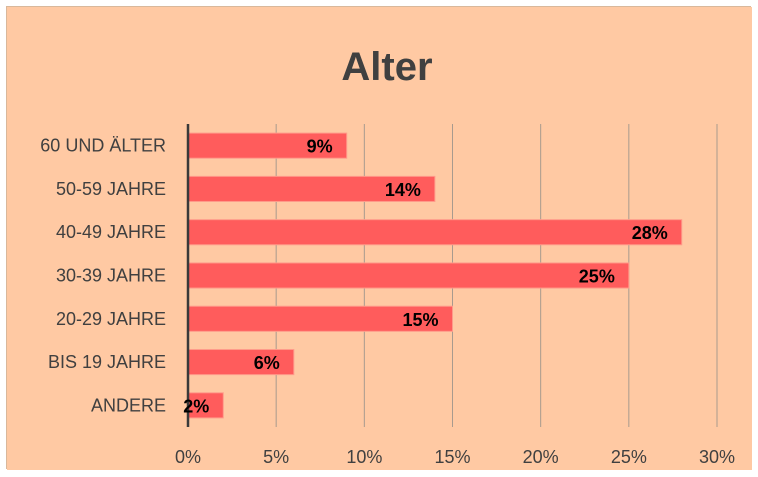 Image resolution: width=758 pixels, height=477 pixels. Describe the element at coordinates (107, 362) in the screenshot. I see `category-label: BIS 19 JAHRE` at that location.